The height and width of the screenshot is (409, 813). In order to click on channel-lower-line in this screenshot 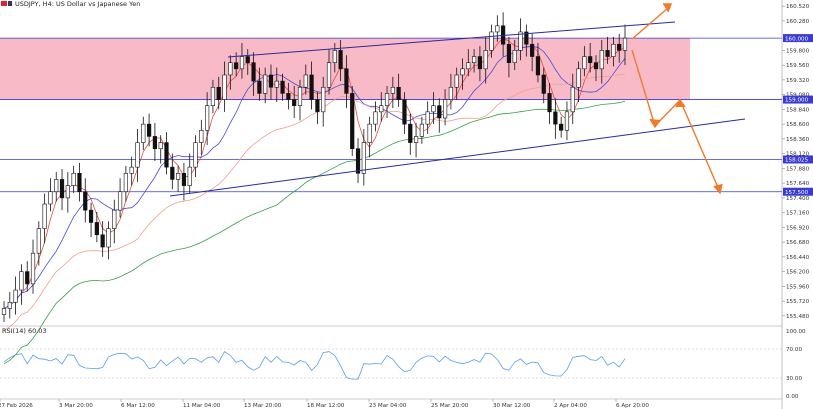, I will do `click(457, 157)`.